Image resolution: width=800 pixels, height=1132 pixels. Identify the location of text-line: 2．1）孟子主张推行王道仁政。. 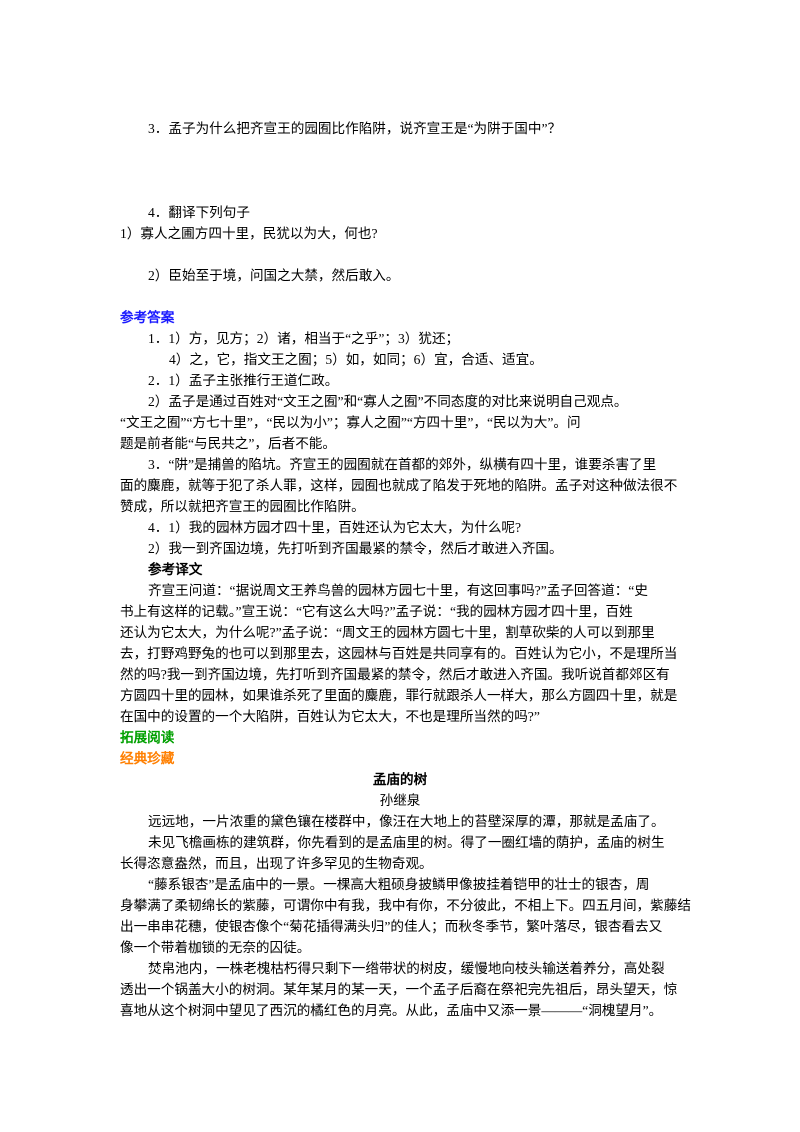
(243, 380).